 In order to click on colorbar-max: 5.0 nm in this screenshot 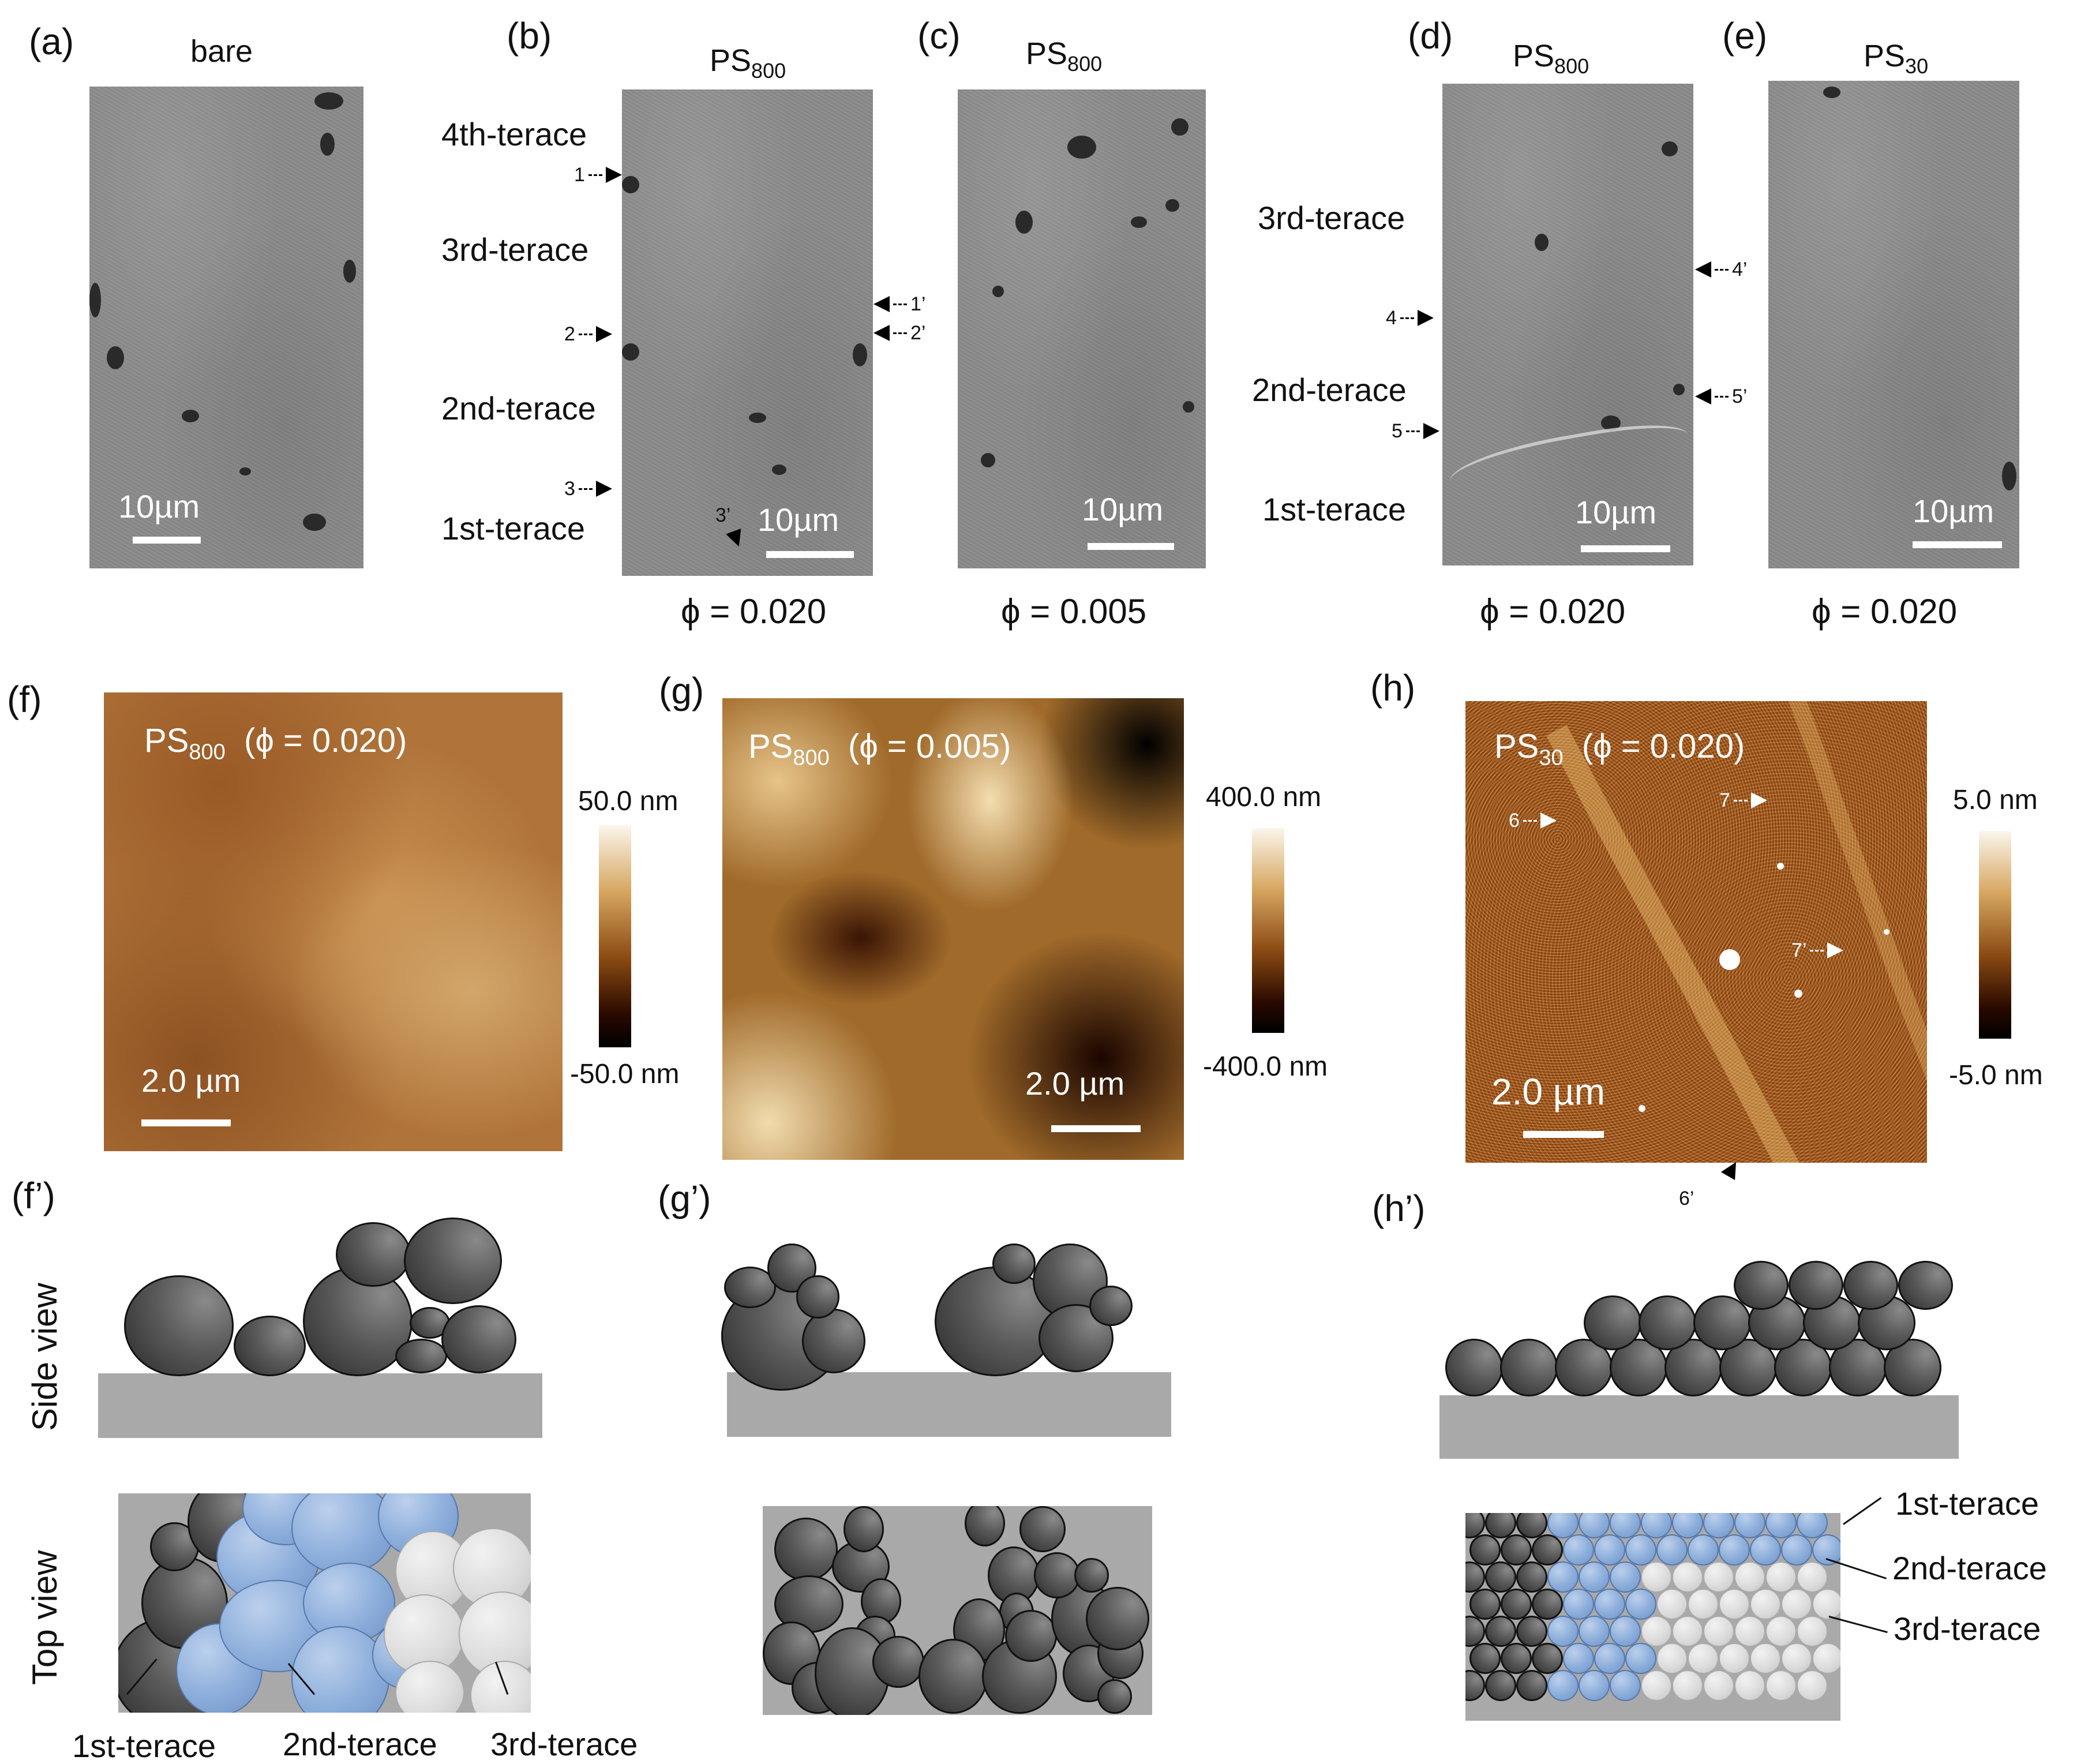, I will do `click(1996, 800)`.